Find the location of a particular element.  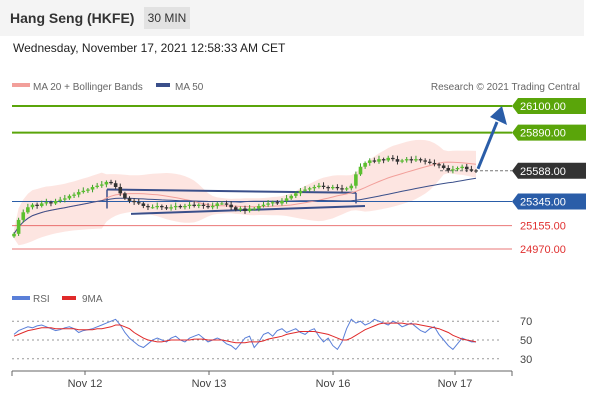

ma20-legend-swatch is located at coordinates (21, 85).